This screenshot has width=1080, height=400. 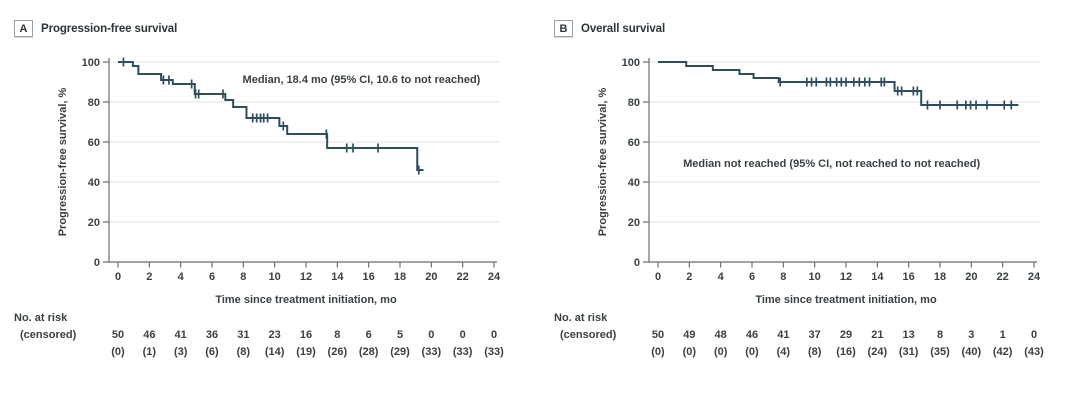 I want to click on panel-a-header: A Progression-free survival, so click(x=95, y=28).